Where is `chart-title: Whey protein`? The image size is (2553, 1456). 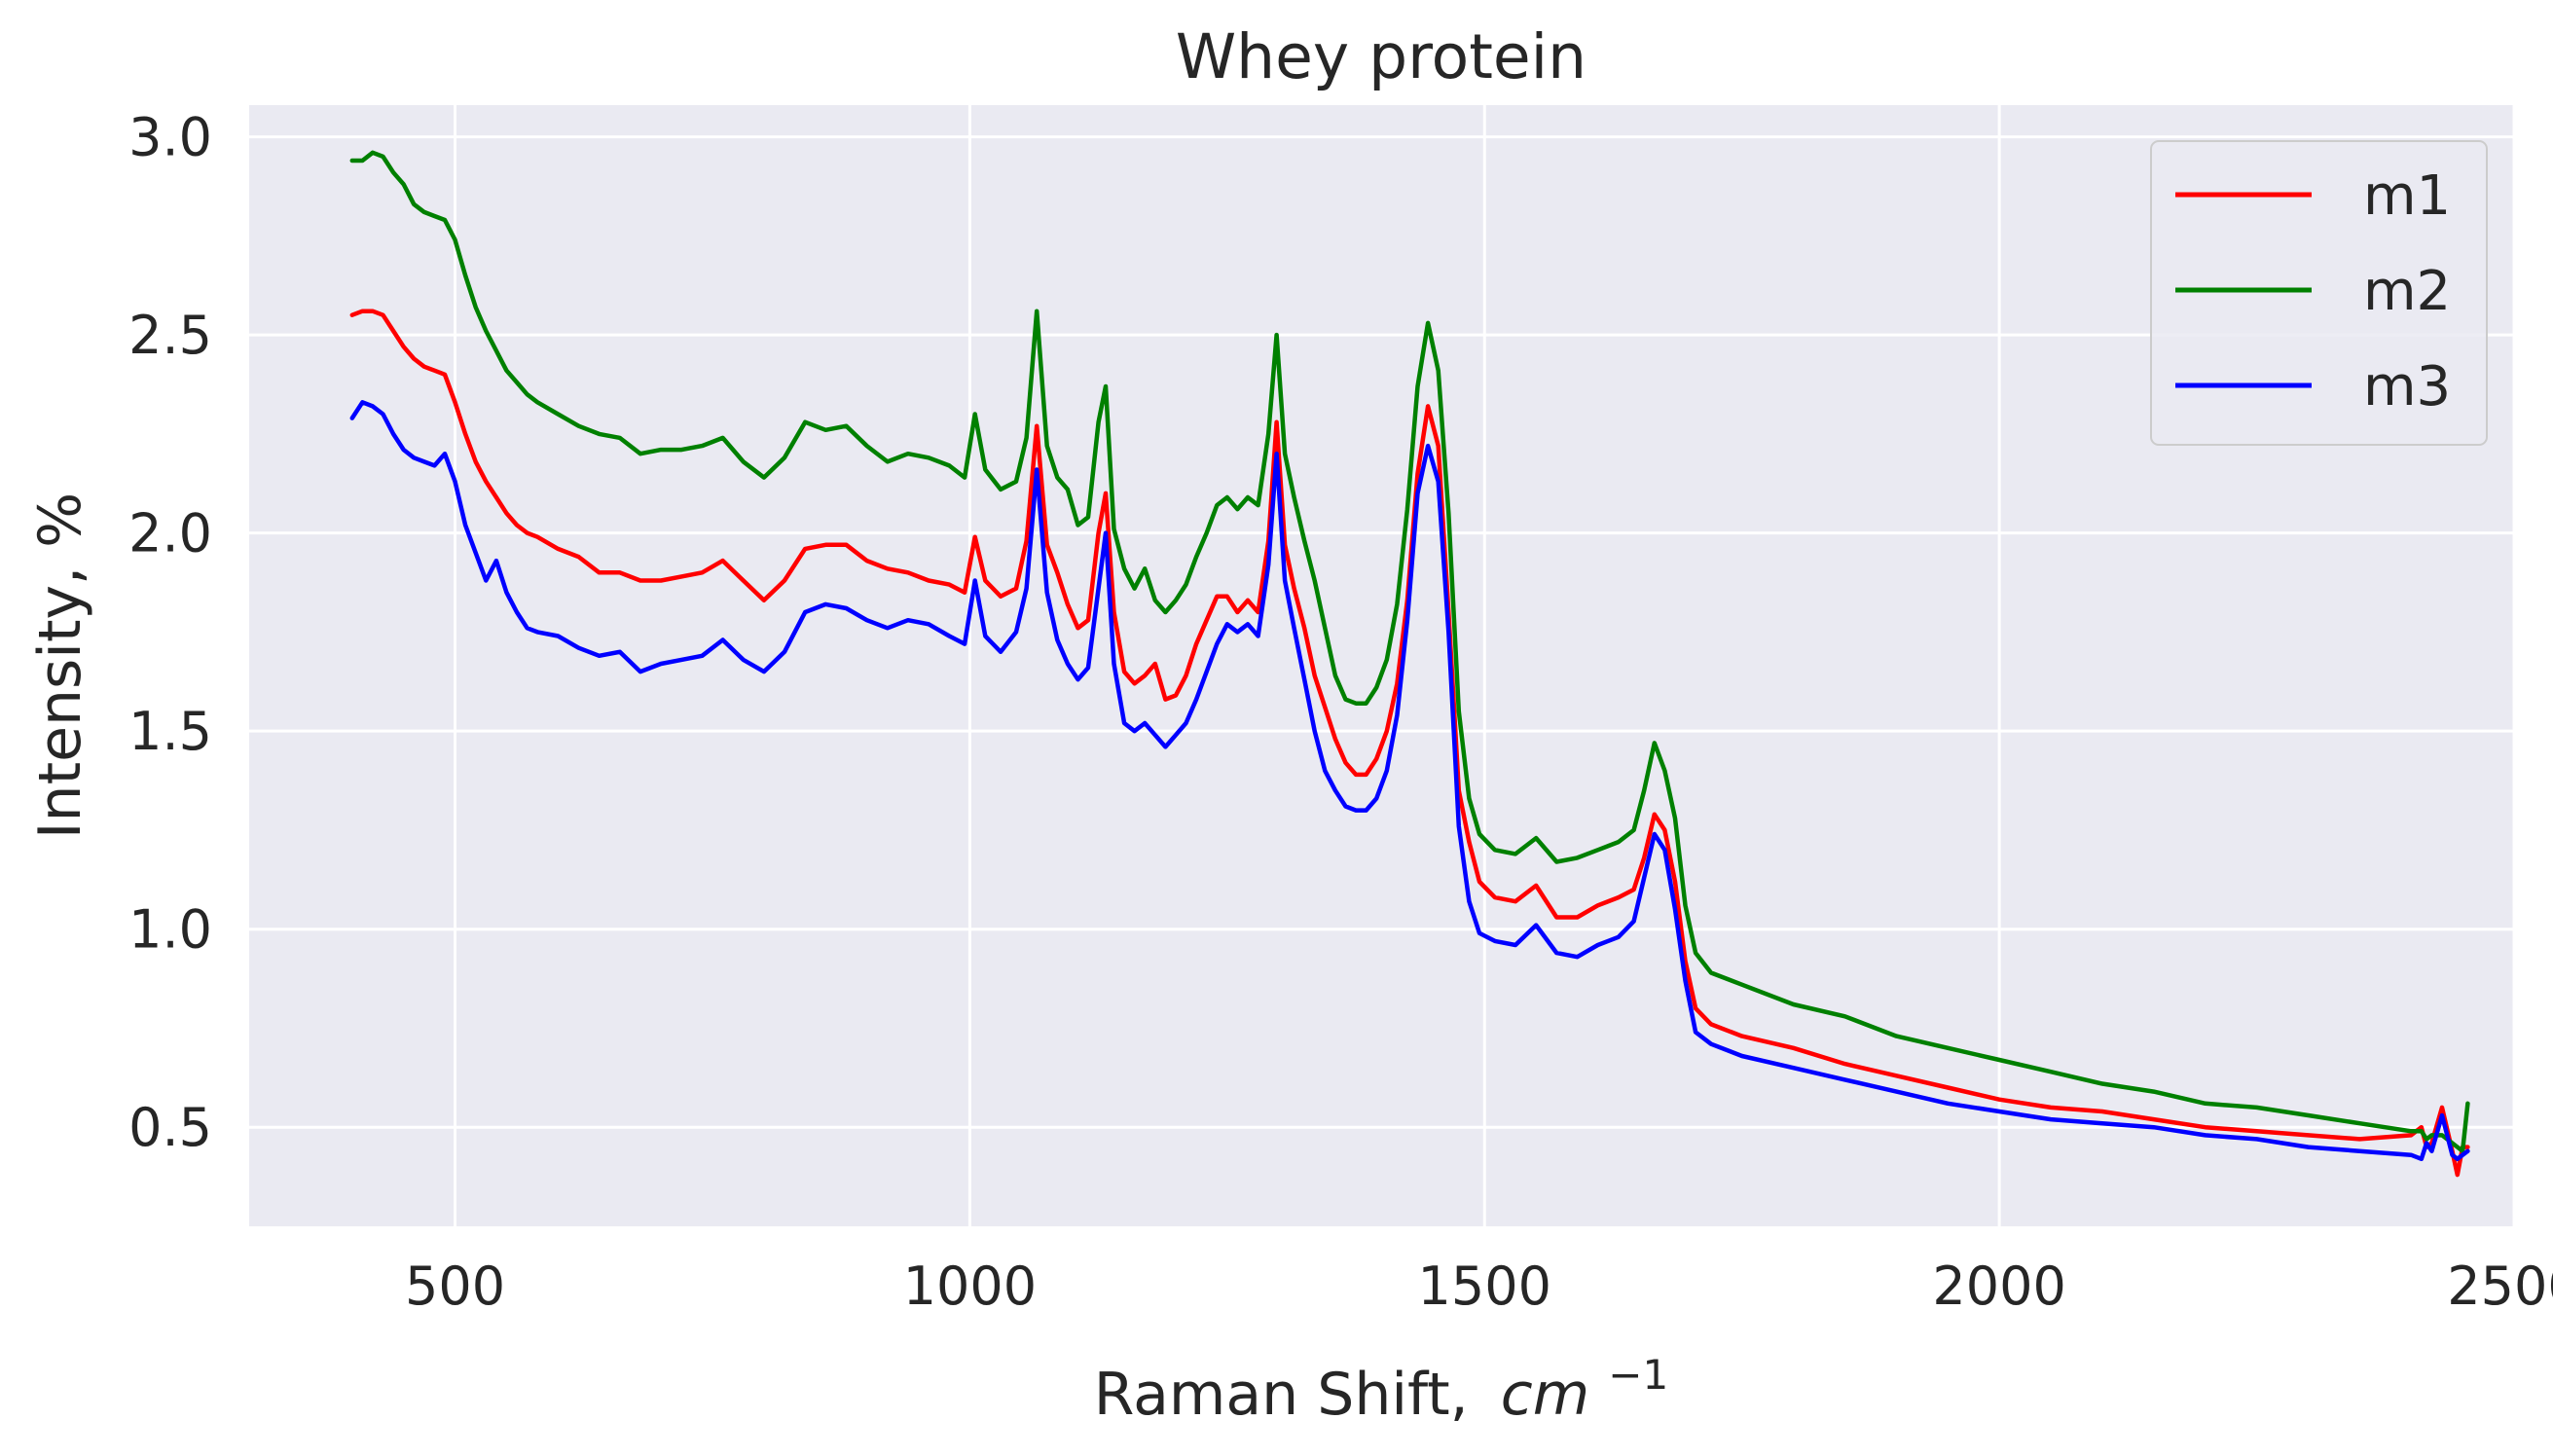 chart-title: Whey protein is located at coordinates (1381, 56).